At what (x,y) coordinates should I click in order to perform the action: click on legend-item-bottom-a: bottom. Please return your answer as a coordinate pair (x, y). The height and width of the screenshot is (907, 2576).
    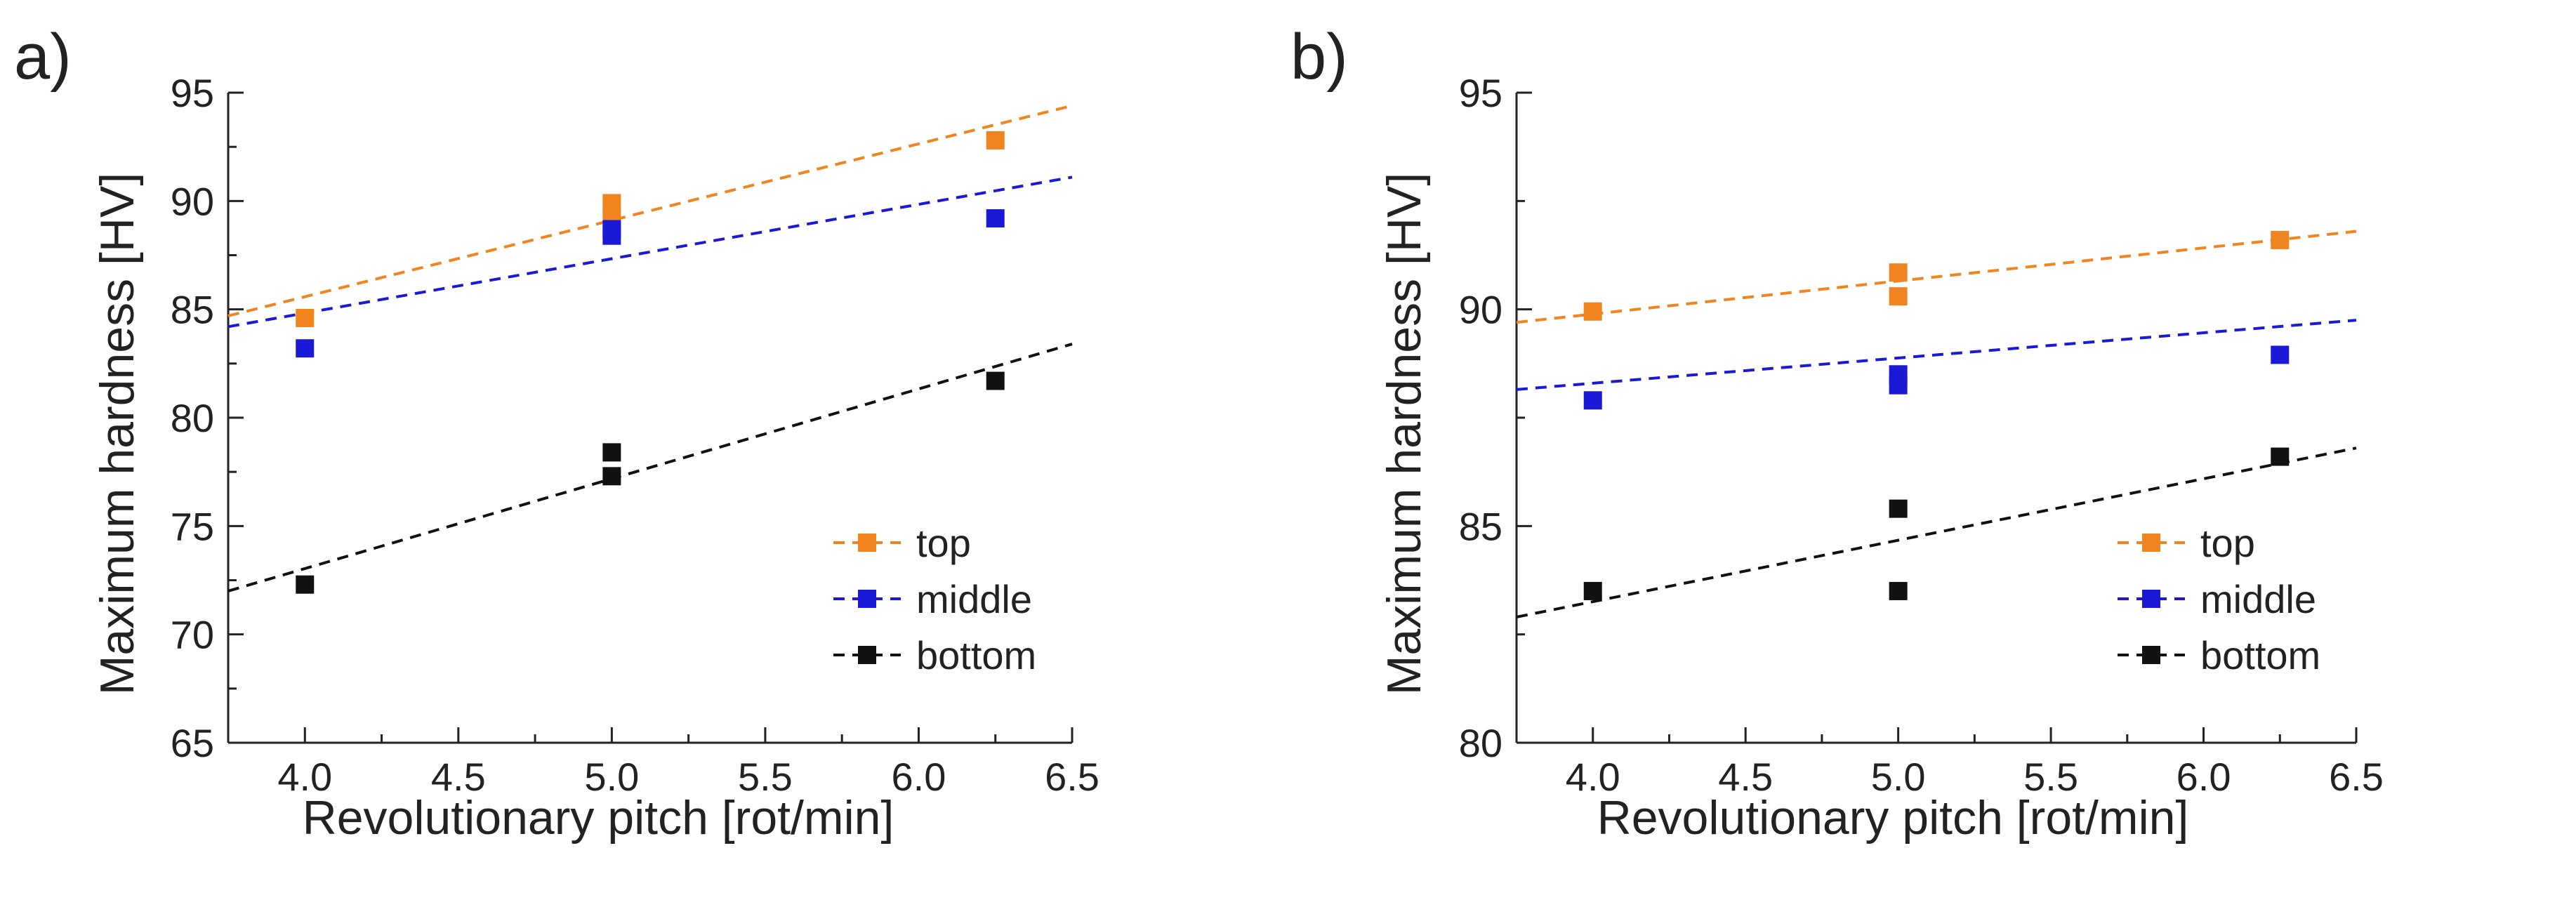
    Looking at the image, I should click on (934, 655).